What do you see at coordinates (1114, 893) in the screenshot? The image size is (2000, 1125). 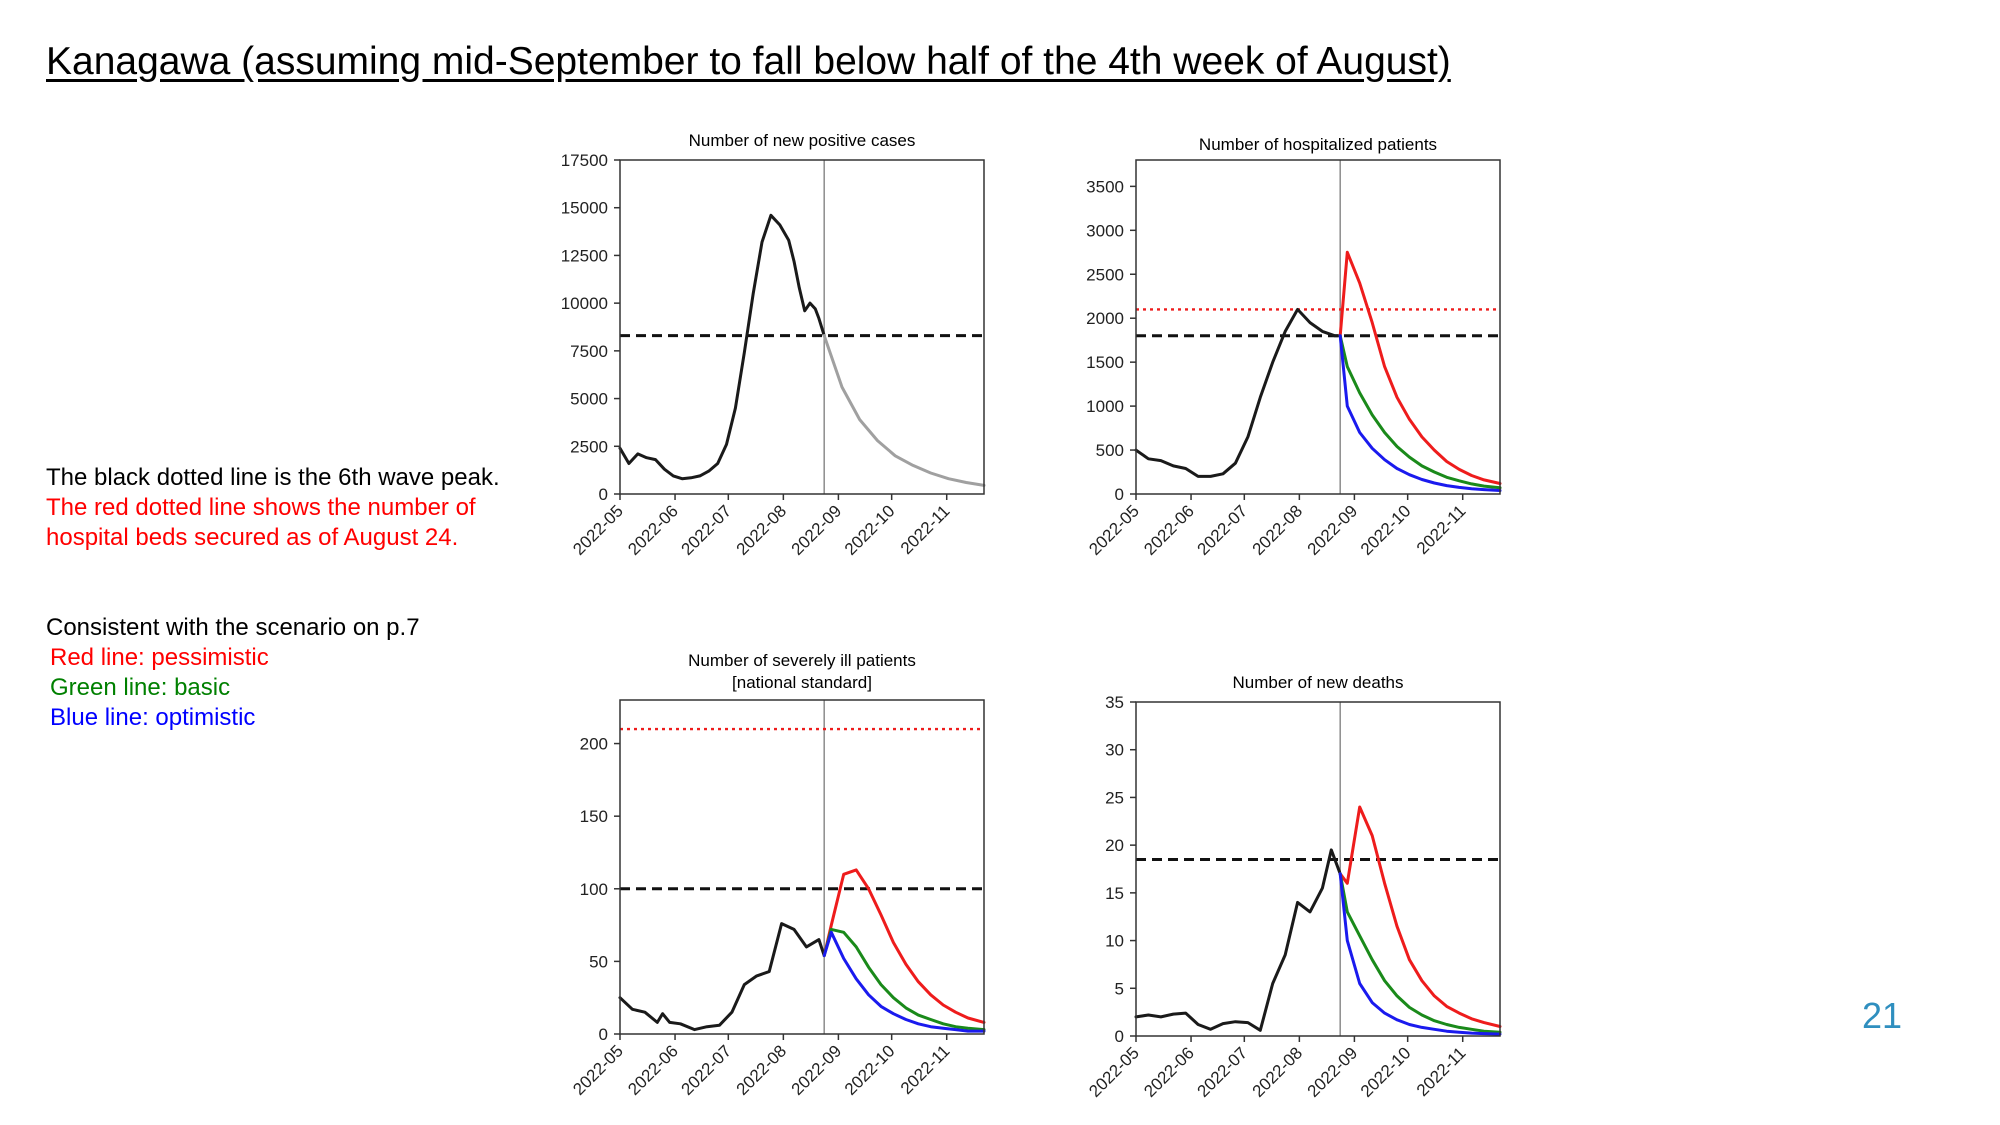 I see `y-tick-label: 15` at bounding box center [1114, 893].